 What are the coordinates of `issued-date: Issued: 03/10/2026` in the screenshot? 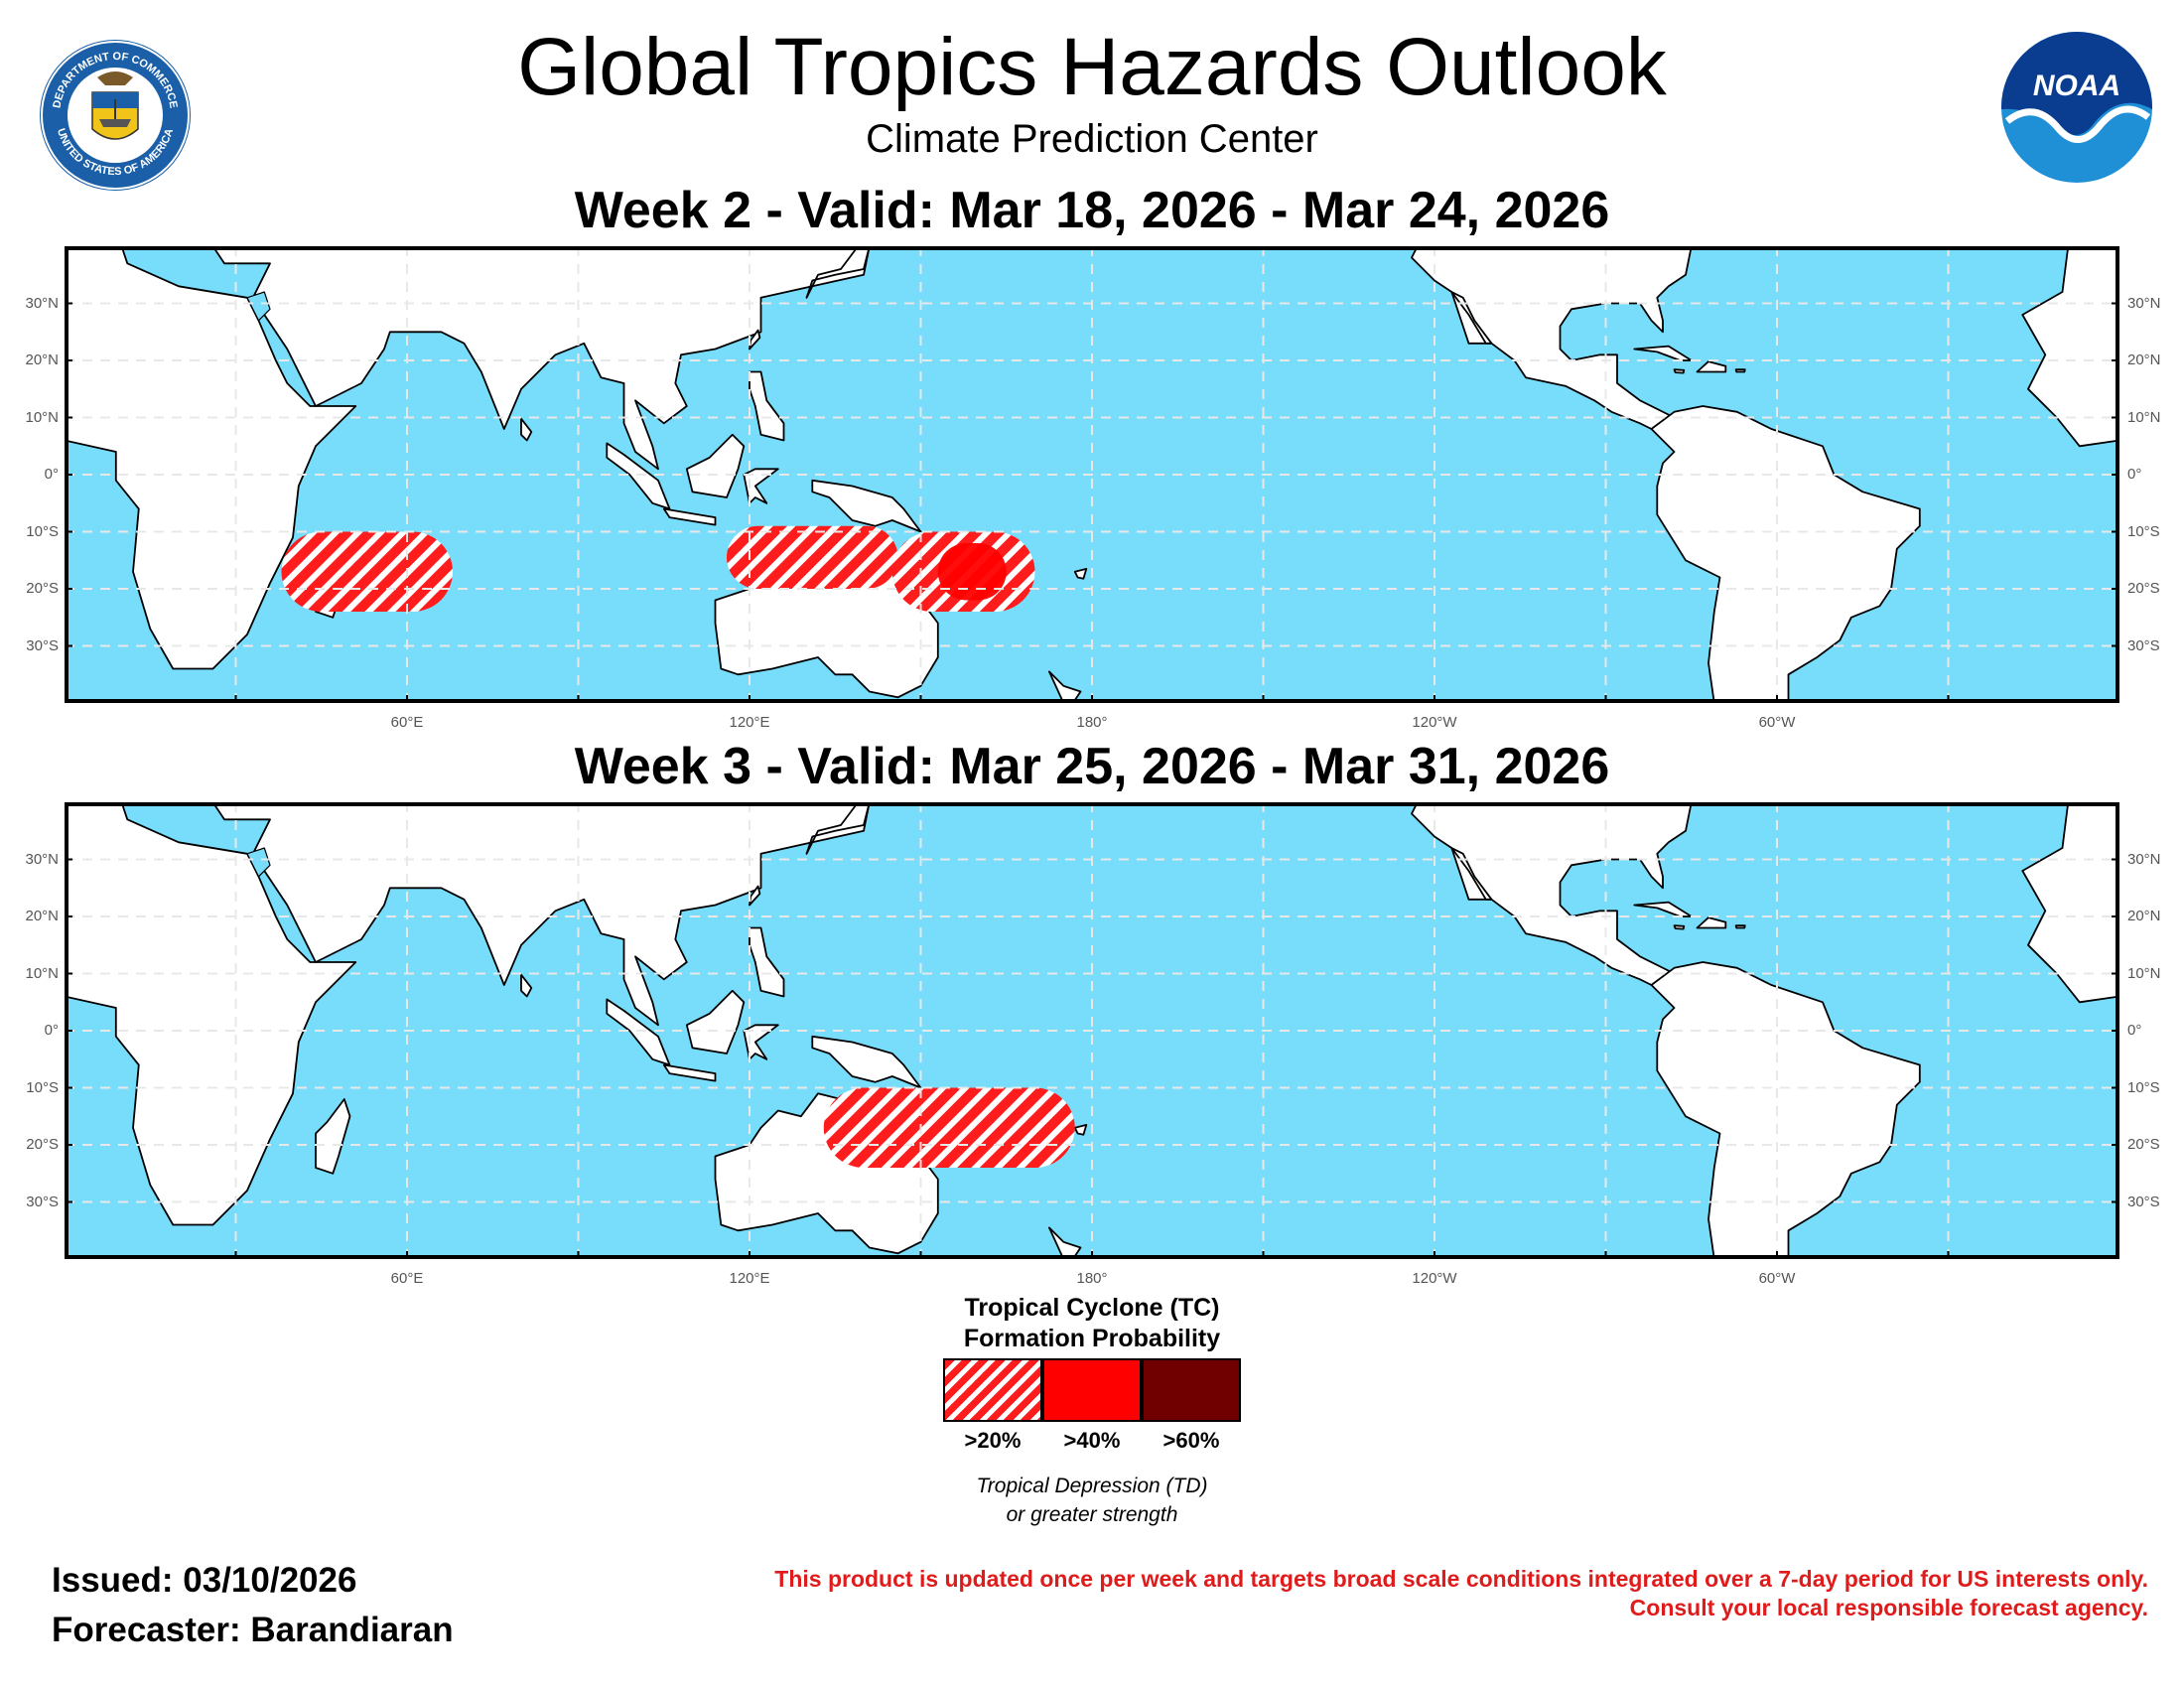 It's located at (204, 1580).